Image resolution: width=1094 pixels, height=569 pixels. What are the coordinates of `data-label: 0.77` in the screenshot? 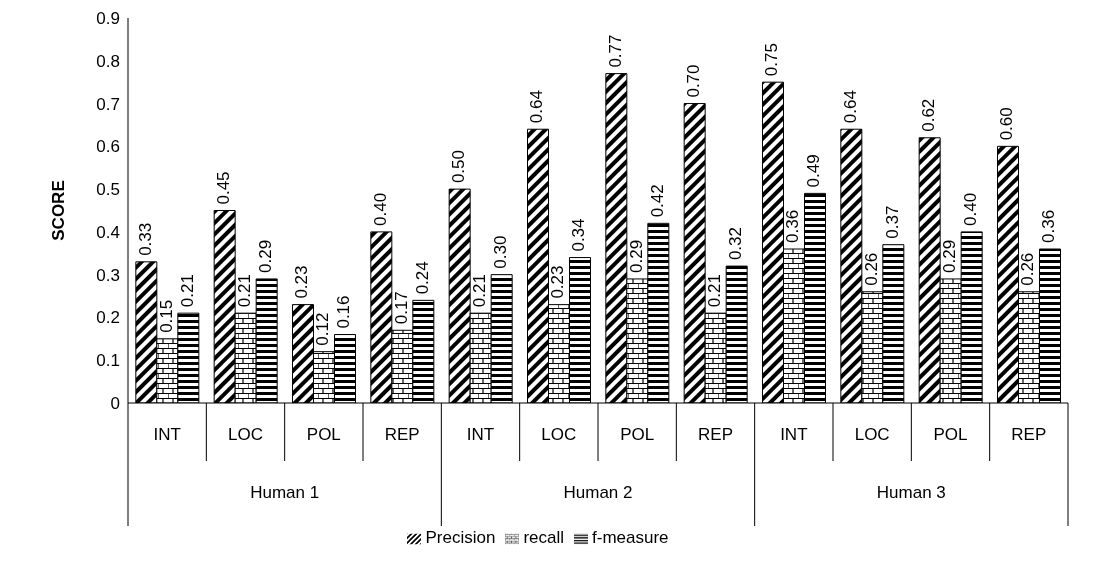 It's located at (615, 51).